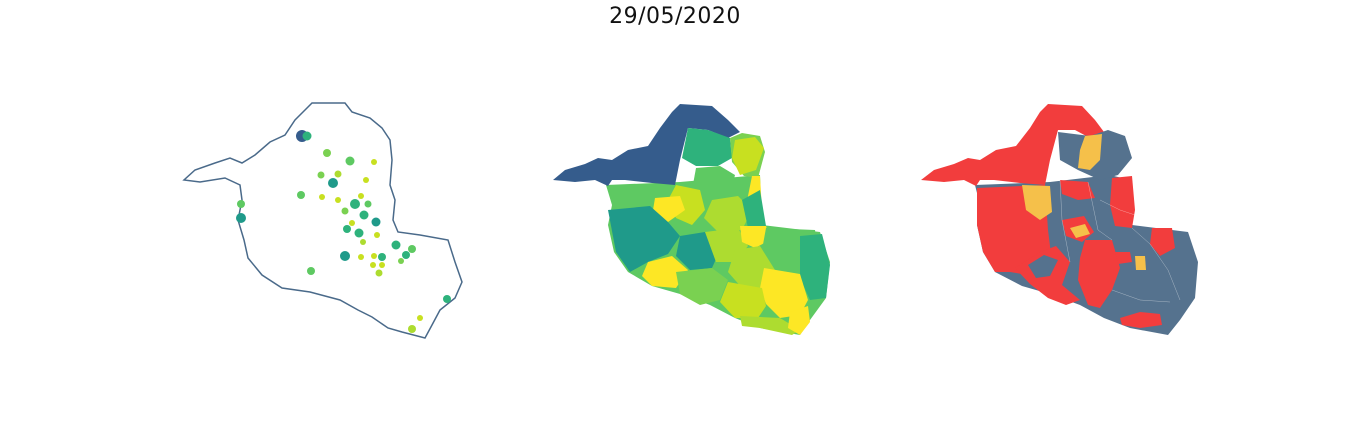 Image resolution: width=1350 pixels, height=444 pixels. I want to click on case-bubbles, so click(343, 231).